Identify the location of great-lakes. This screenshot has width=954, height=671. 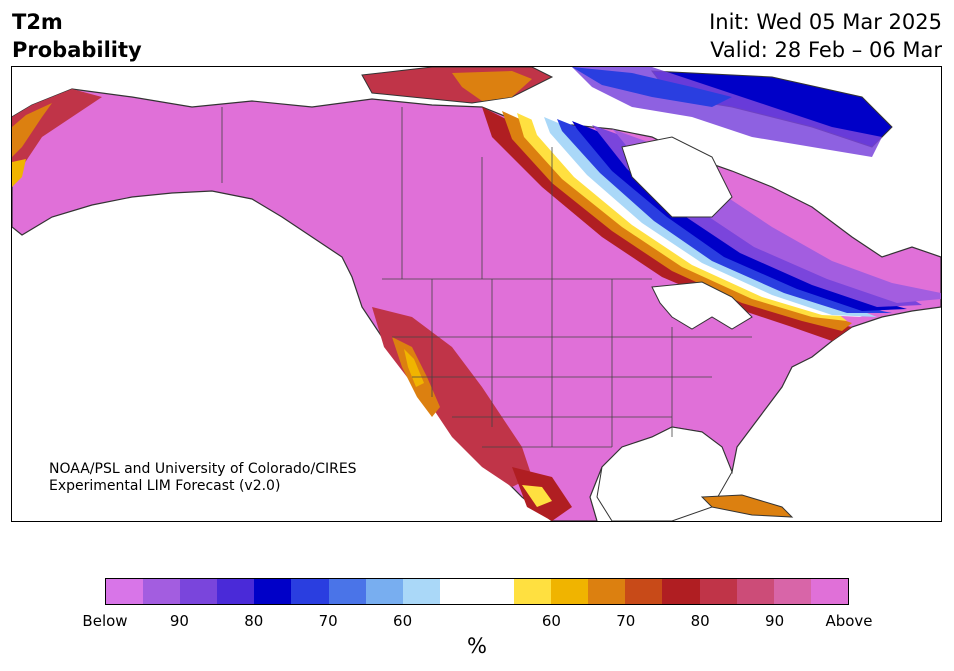
(702, 305).